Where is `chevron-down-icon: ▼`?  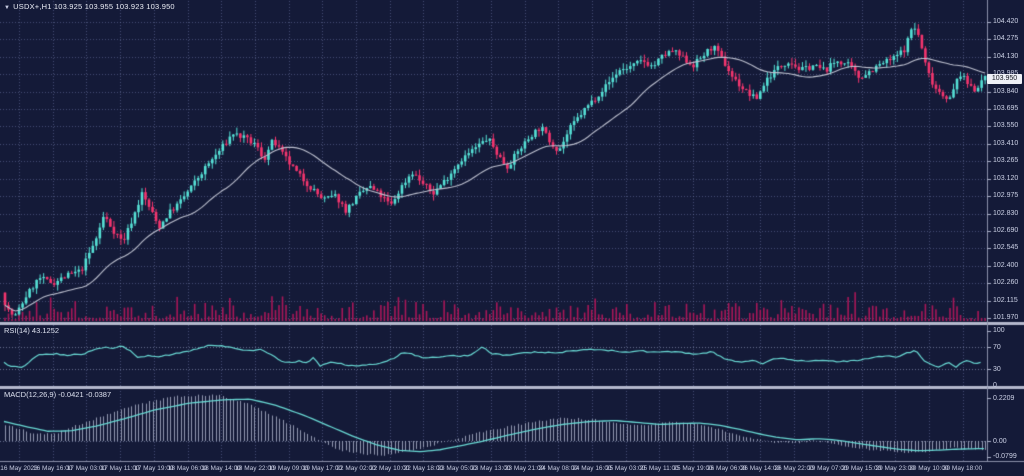 chevron-down-icon: ▼ is located at coordinates (7, 8).